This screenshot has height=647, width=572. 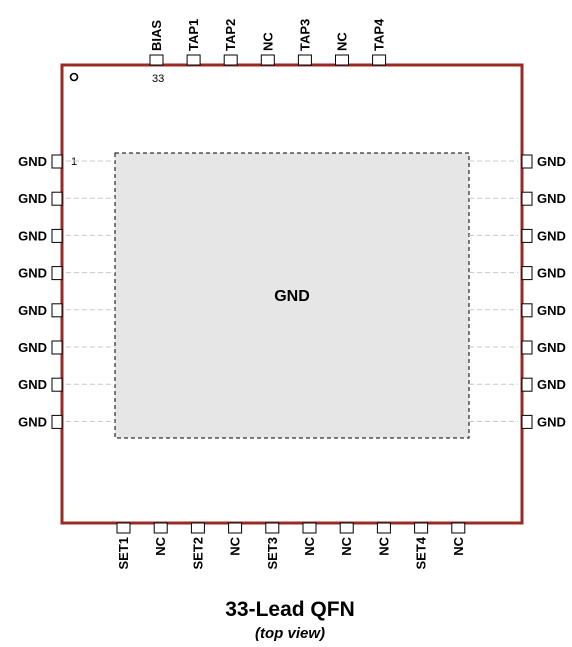 What do you see at coordinates (290, 609) in the screenshot?
I see `package-title: 33-Lead QFN` at bounding box center [290, 609].